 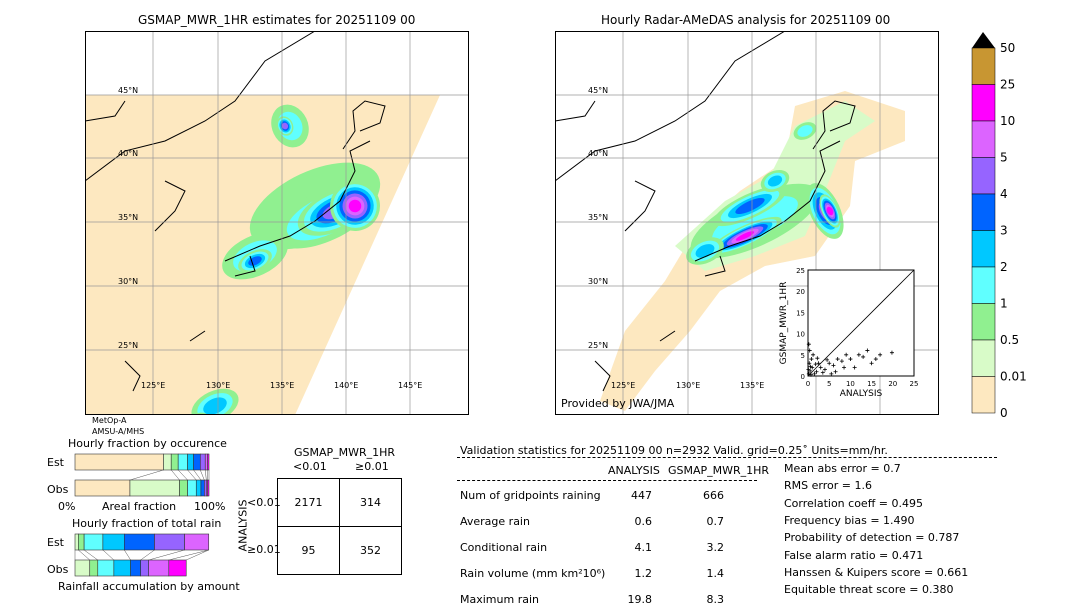 I want to click on lon-label: 145°E, so click(x=410, y=385).